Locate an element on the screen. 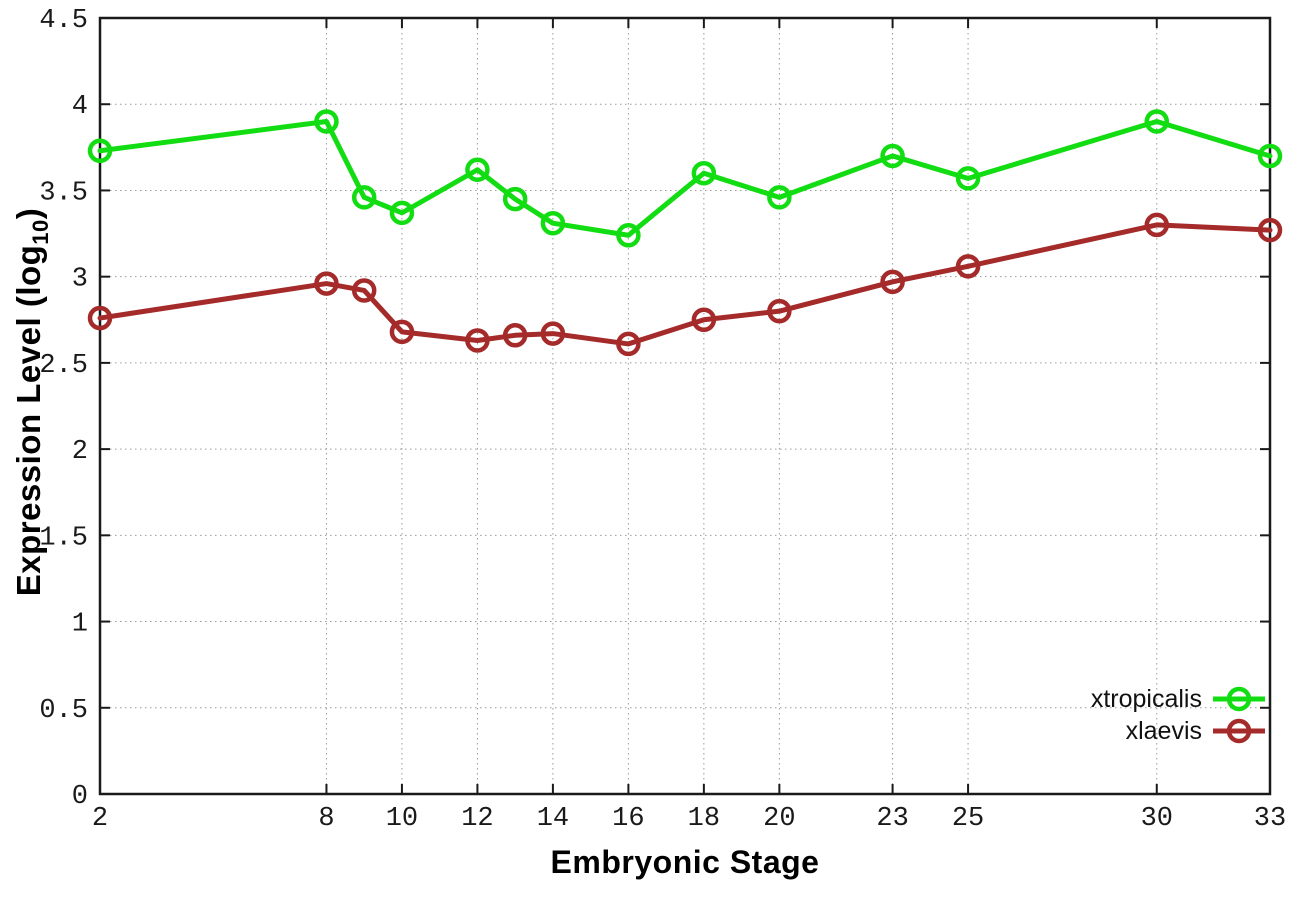 The image size is (1296, 907). x-tick-label-30: 30 is located at coordinates (1157, 819).